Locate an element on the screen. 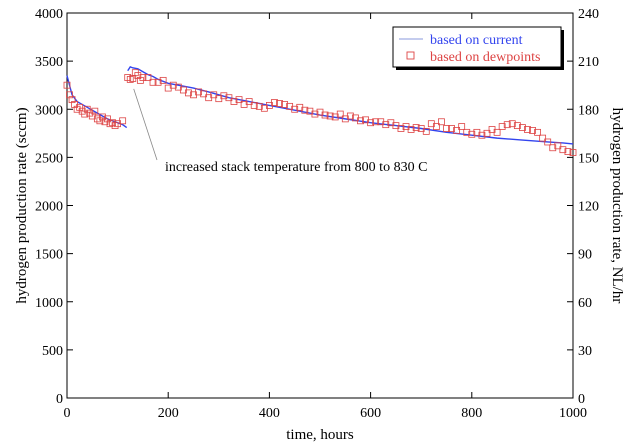 The width and height of the screenshot is (628, 444). y-tick-label: 1000 is located at coordinates (49, 303).